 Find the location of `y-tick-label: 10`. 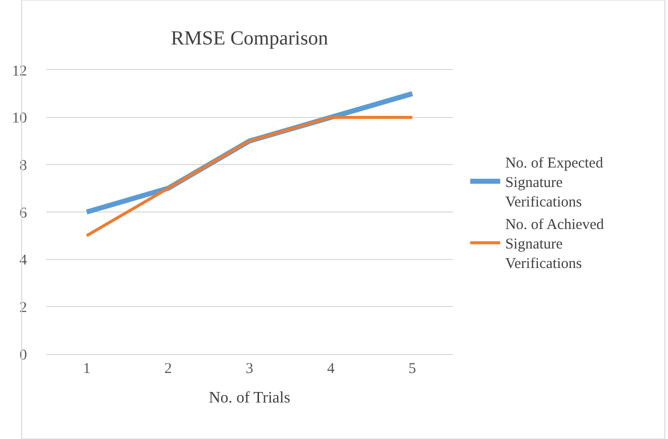

y-tick-label: 10 is located at coordinates (19, 118).